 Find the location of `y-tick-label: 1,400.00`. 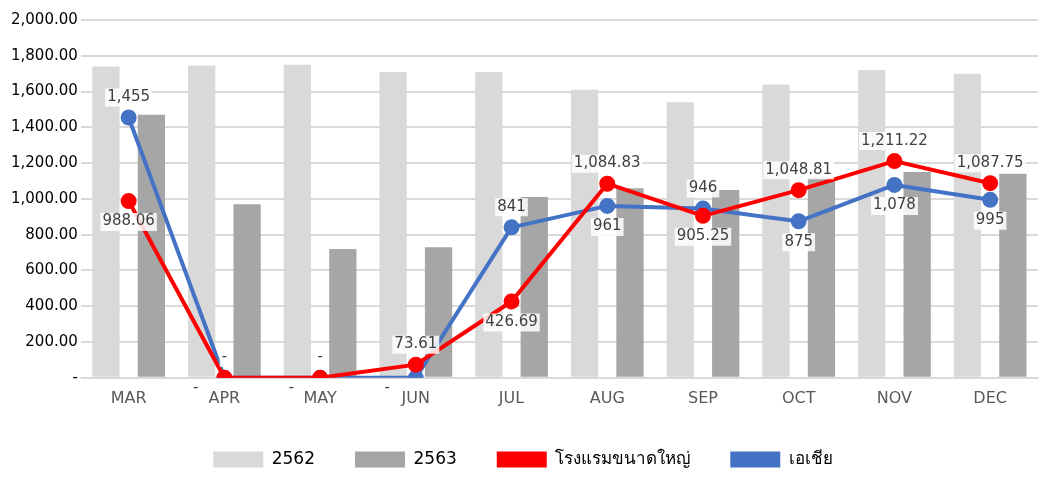

y-tick-label: 1,400.00 is located at coordinates (44, 126).